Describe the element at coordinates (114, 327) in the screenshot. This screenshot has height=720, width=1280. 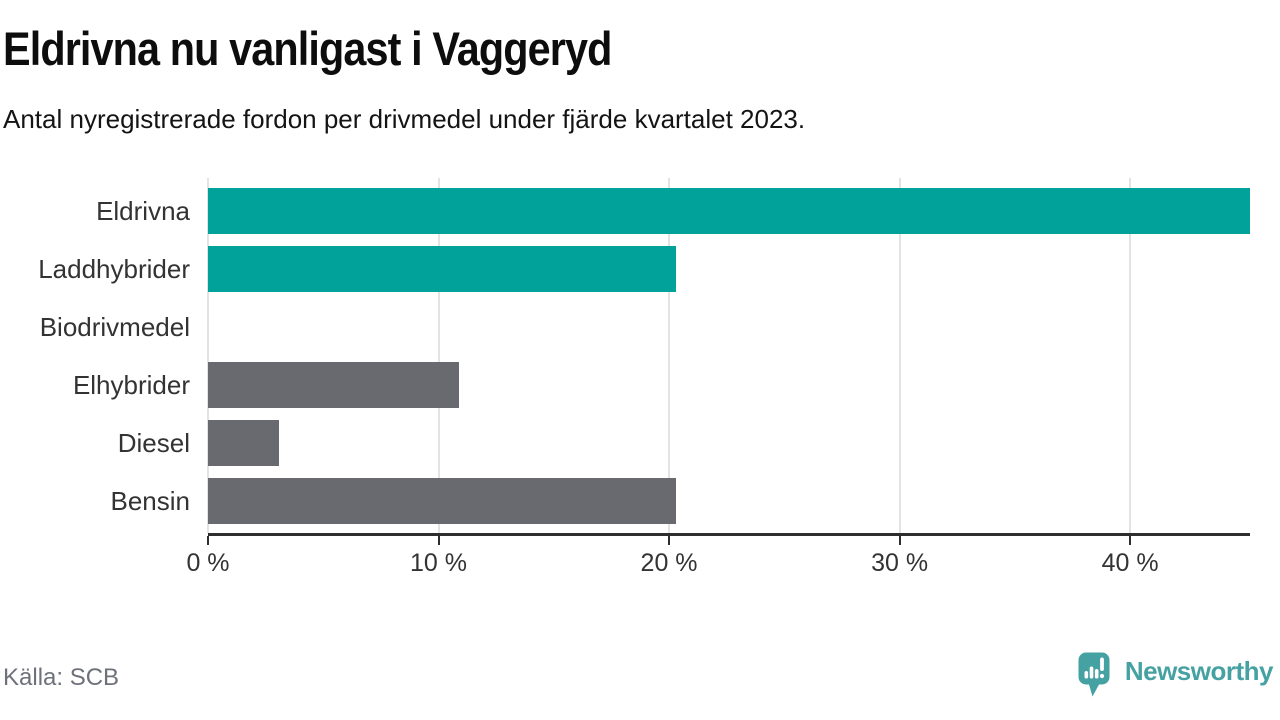
I see `category-label-biodrivmedel: Biodrivmedel` at that location.